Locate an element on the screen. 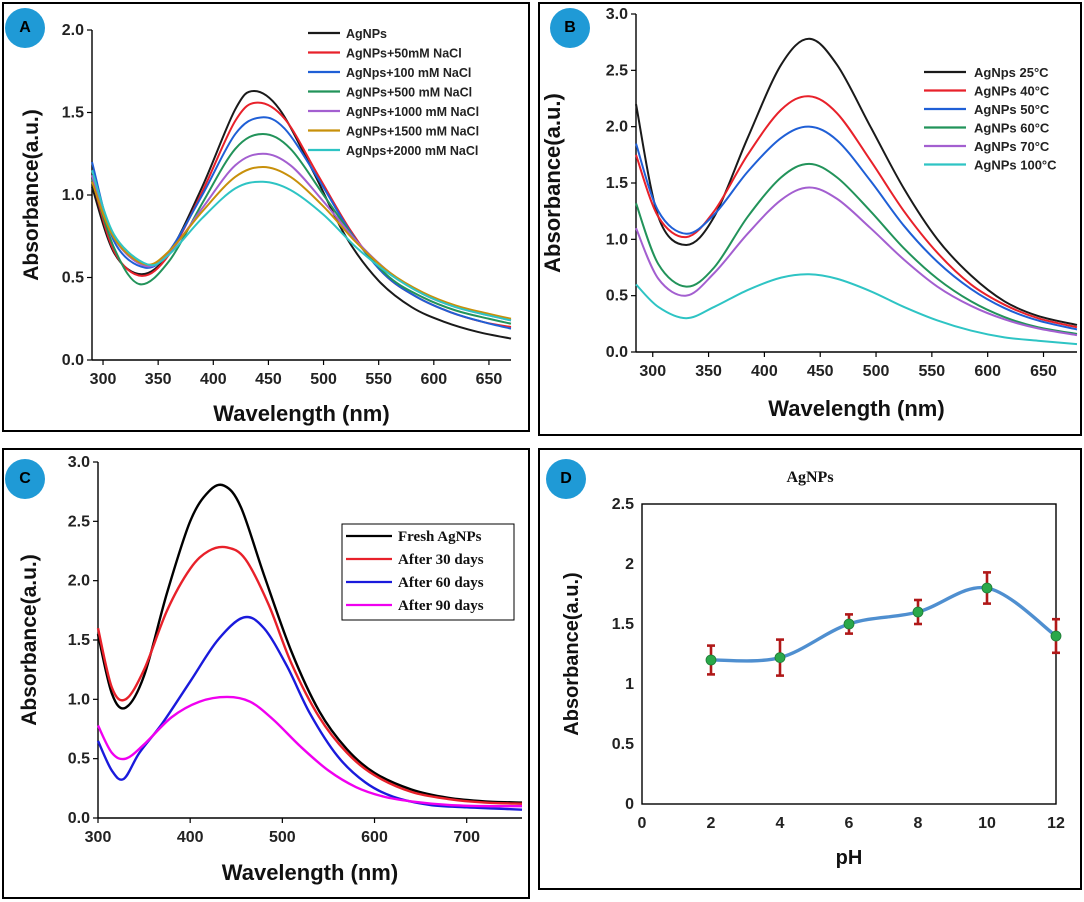 The image size is (1084, 902). y-tick-label-b: 3.0 is located at coordinates (617, 14).